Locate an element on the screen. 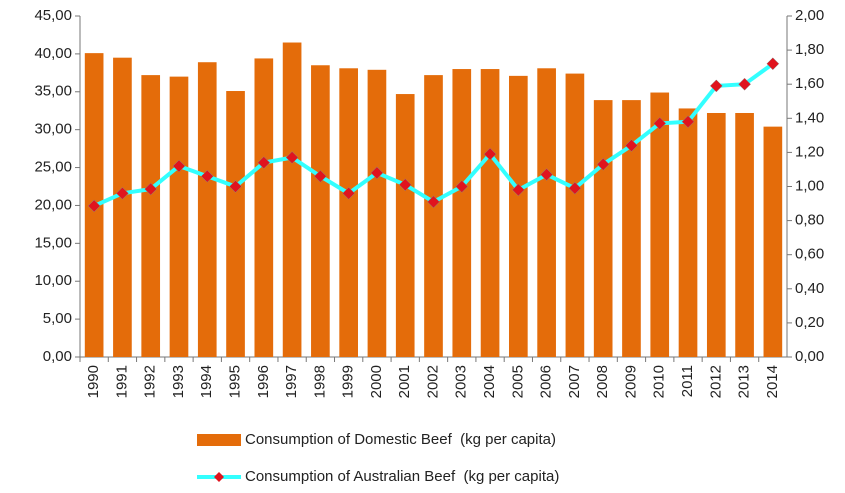  legend-swatch is located at coordinates (219, 440).